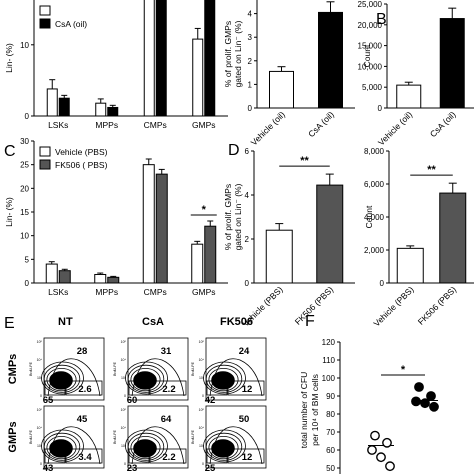  What do you see at coordinates (132, 468) in the screenshot?
I see `gate-percentage-lower-left: 23` at bounding box center [132, 468].